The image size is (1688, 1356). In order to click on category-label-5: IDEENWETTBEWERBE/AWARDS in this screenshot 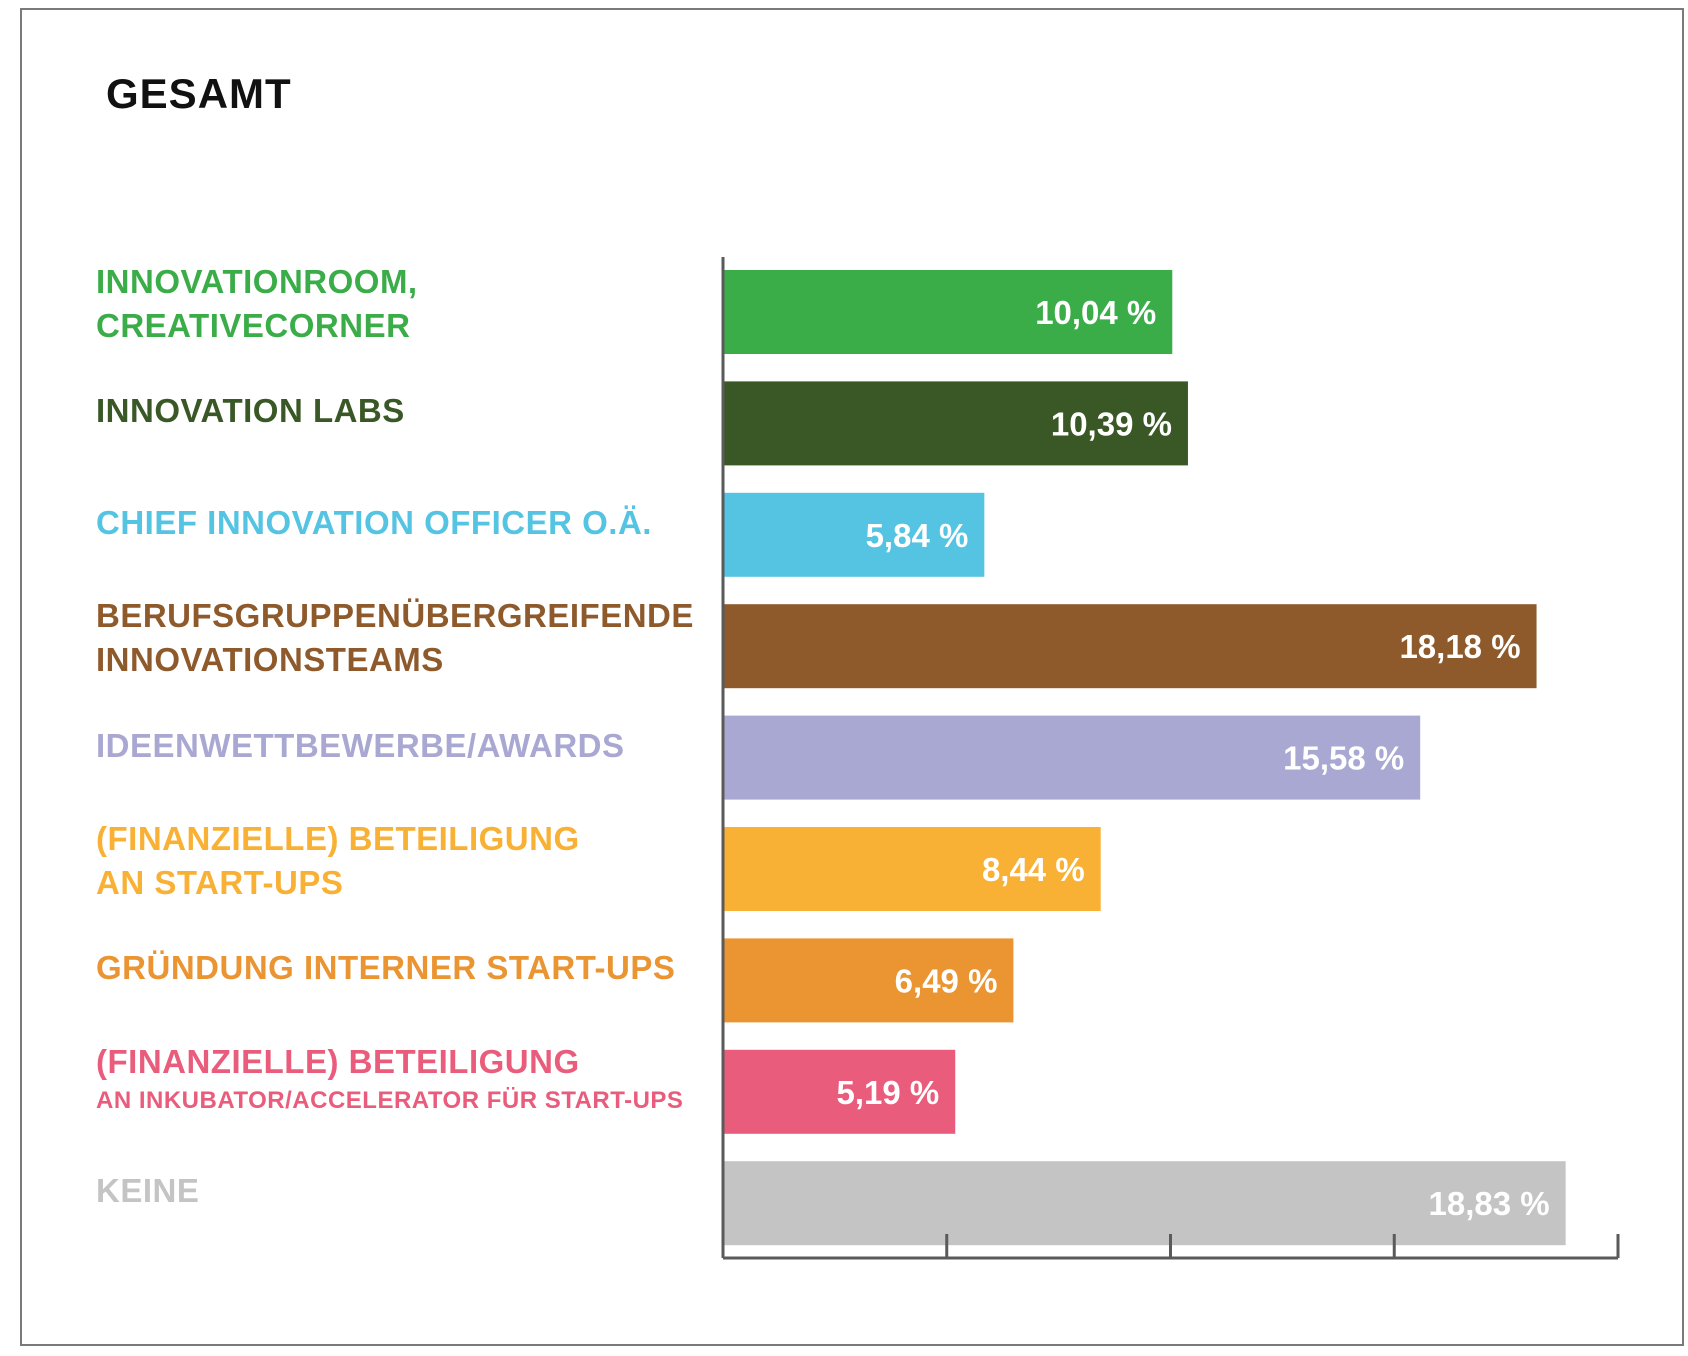, I will do `click(396, 746)`.